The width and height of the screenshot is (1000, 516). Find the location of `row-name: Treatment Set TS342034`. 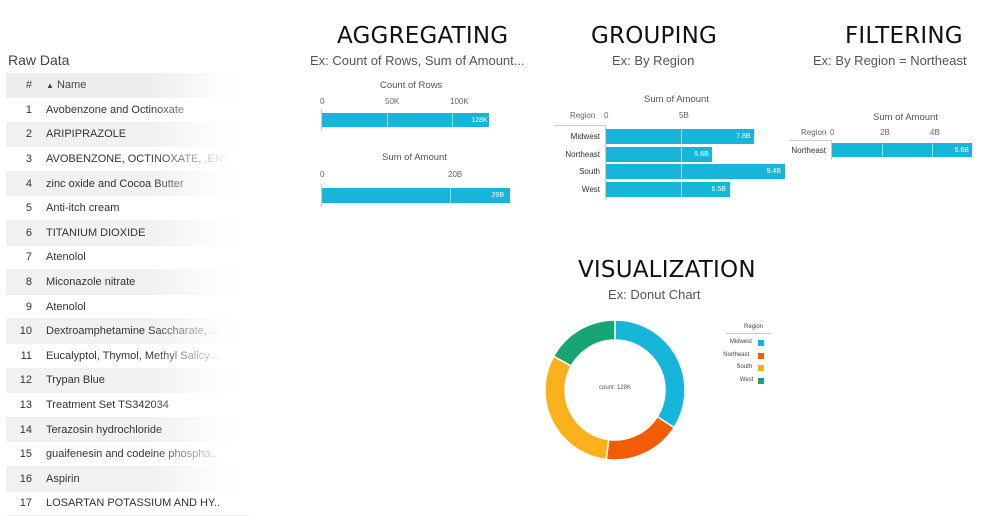

row-name: Treatment Set TS342034 is located at coordinates (146, 405).